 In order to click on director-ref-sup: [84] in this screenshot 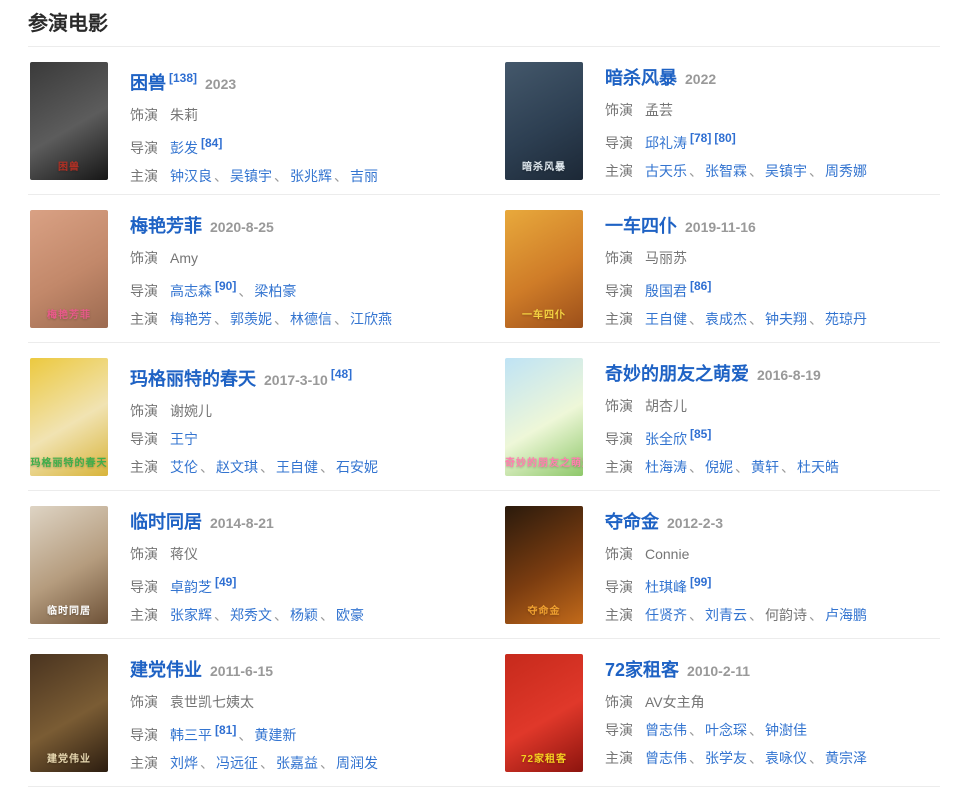, I will do `click(212, 143)`.